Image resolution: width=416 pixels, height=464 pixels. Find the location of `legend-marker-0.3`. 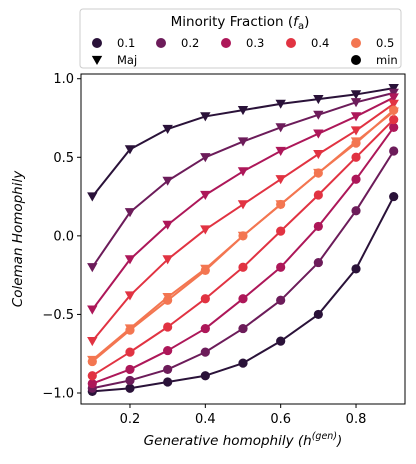

legend-marker-0.3 is located at coordinates (226, 43).